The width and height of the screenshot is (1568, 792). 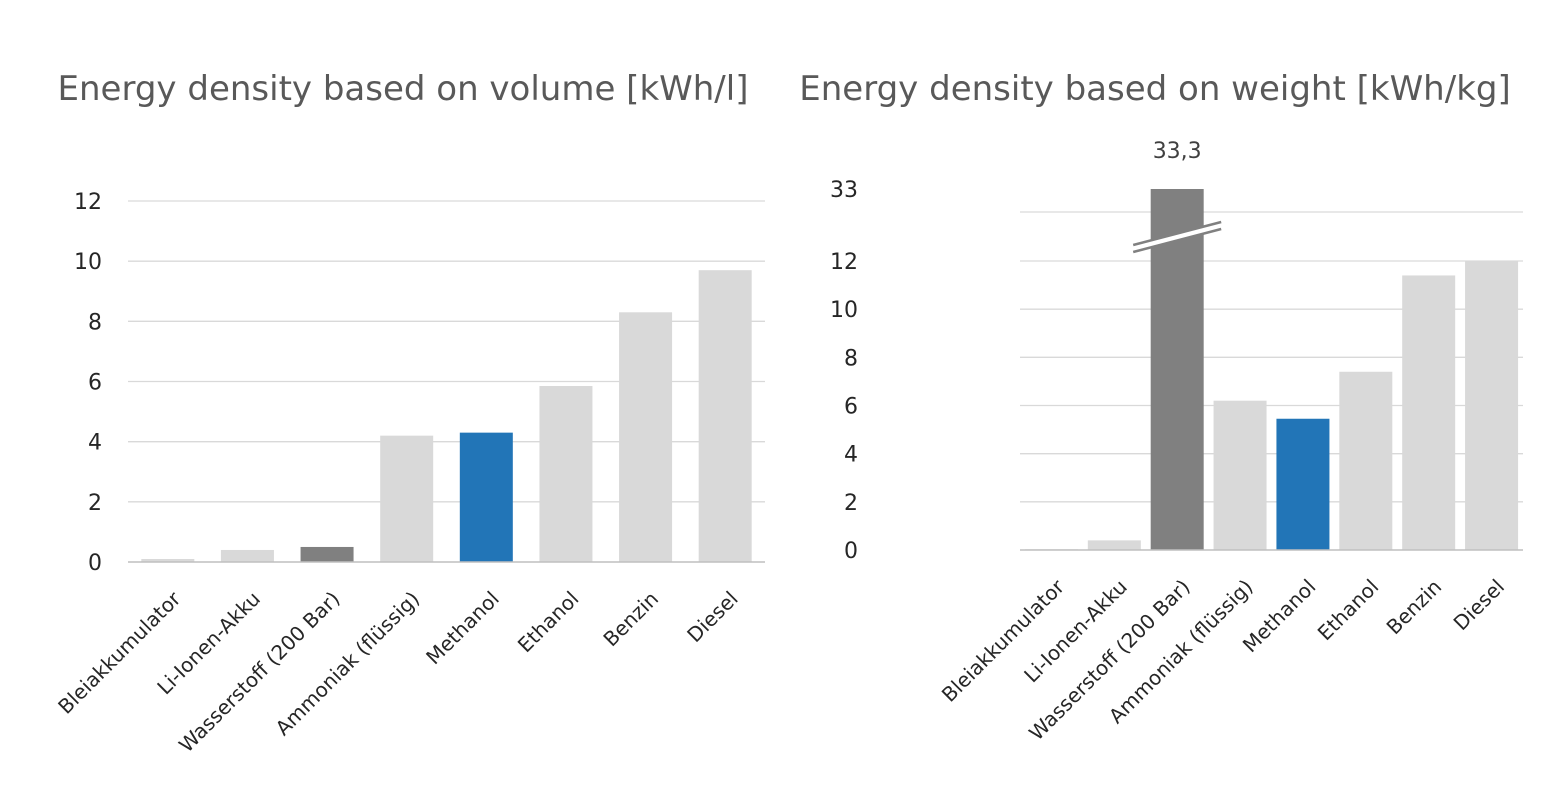 I want to click on category-label: Bleiakkumulator, so click(x=119, y=652).